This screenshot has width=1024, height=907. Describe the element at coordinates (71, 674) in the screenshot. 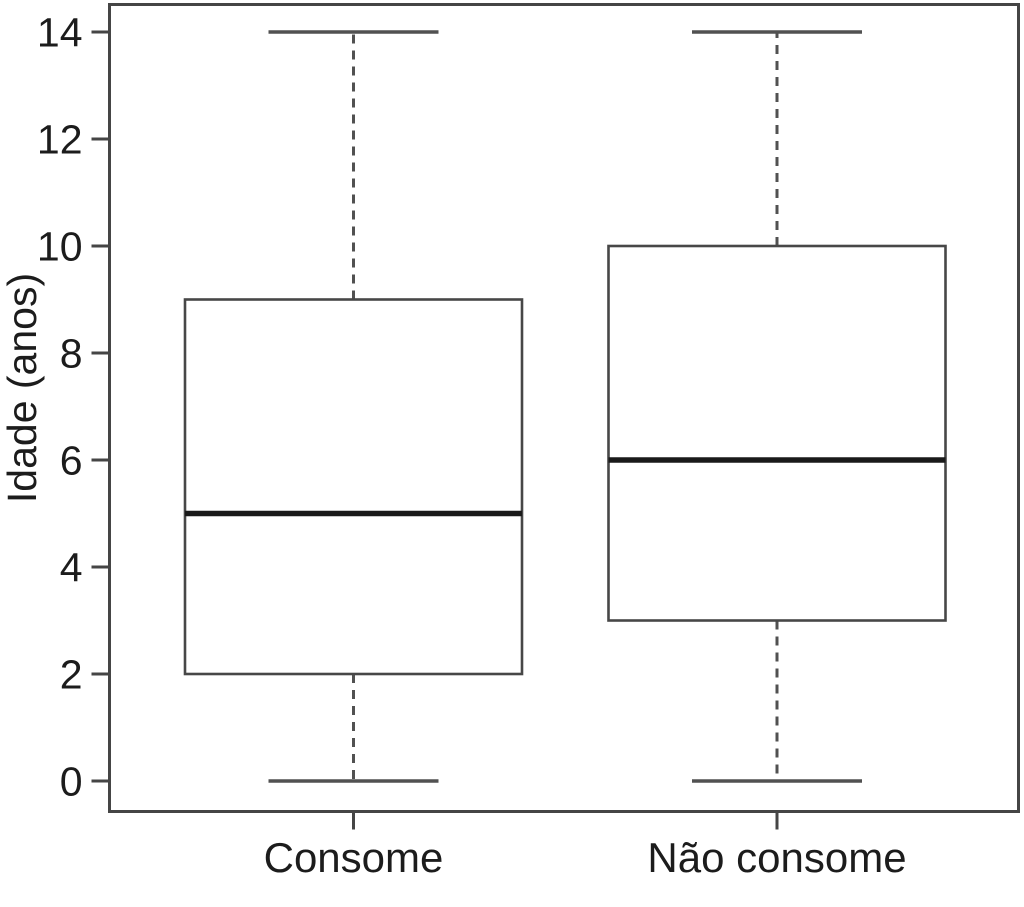

I see `y-tick-label: 2` at that location.